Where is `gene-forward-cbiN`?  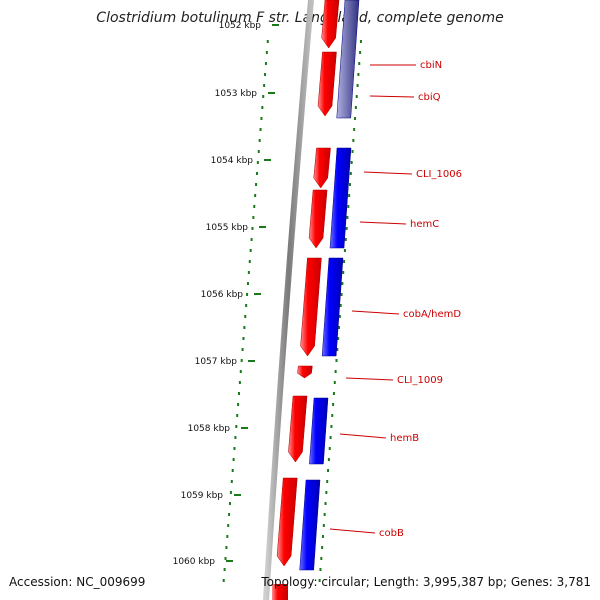
gene-forward-cbiN is located at coordinates (330, 24).